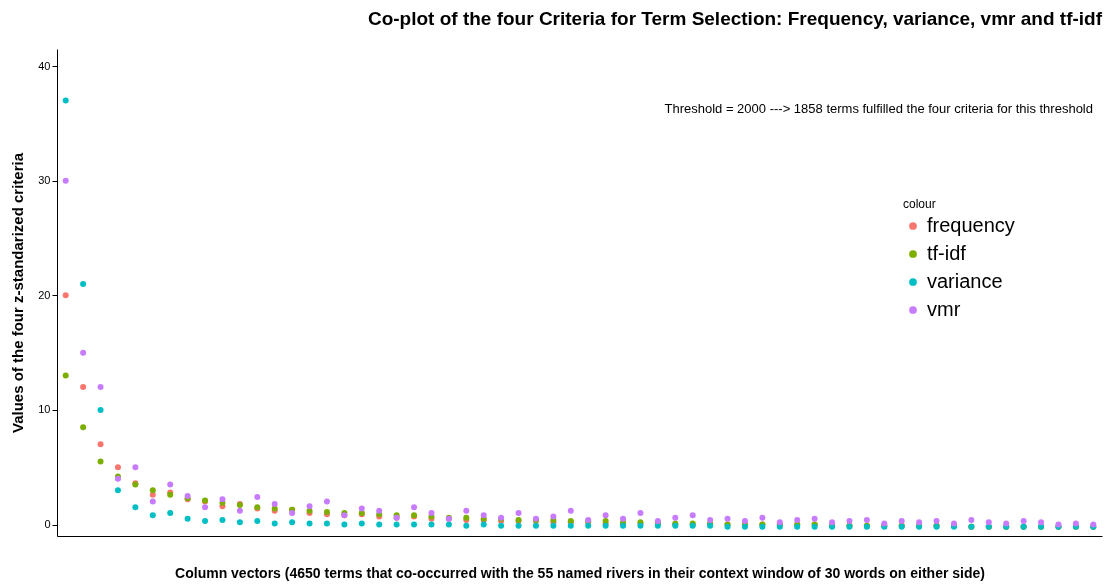  I want to click on legend-label: vmr, so click(944, 309).